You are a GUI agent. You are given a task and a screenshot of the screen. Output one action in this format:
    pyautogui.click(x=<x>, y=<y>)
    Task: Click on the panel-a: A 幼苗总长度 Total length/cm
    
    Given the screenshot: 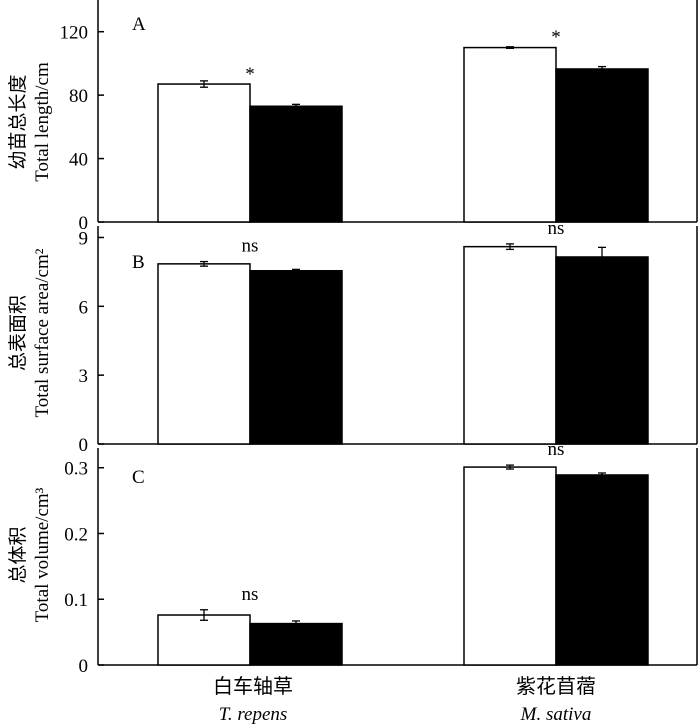 What is the action you would take?
    pyautogui.click(x=76, y=98)
    